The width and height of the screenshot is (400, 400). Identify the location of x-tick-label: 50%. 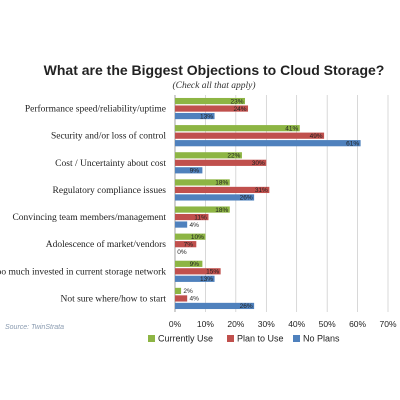
(327, 324).